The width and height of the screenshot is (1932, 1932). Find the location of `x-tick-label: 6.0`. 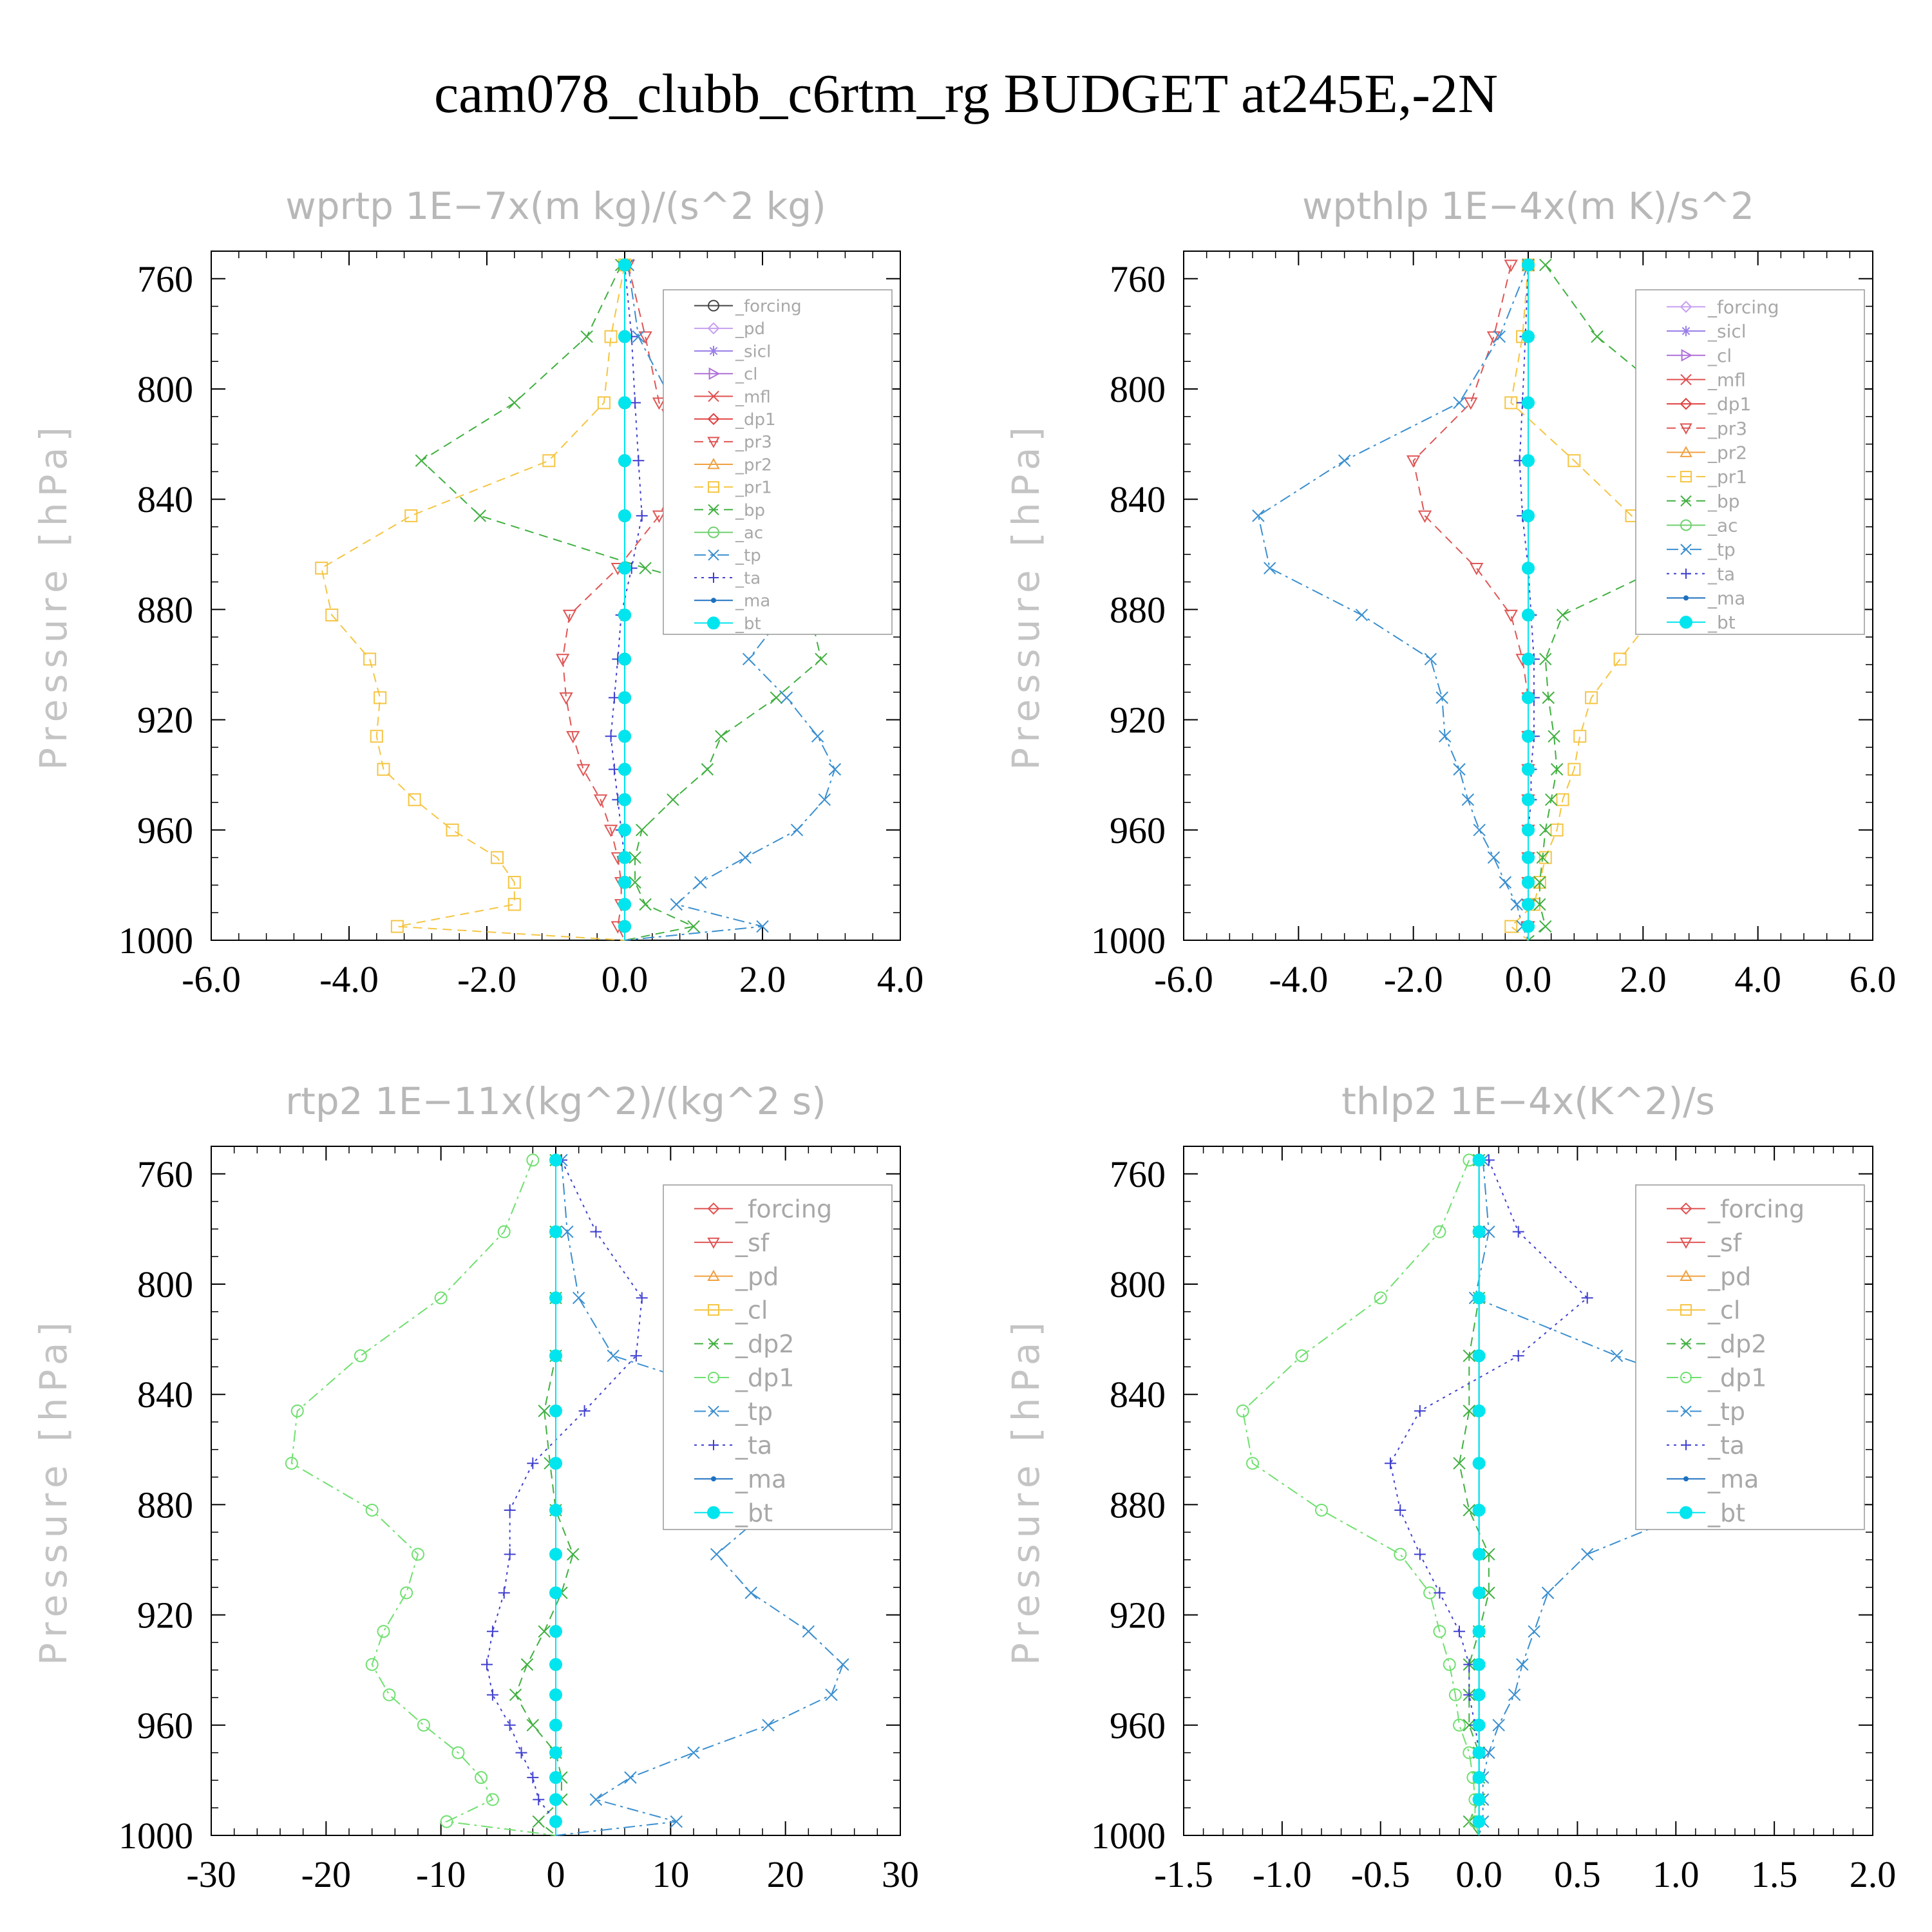

x-tick-label: 6.0 is located at coordinates (1874, 979).